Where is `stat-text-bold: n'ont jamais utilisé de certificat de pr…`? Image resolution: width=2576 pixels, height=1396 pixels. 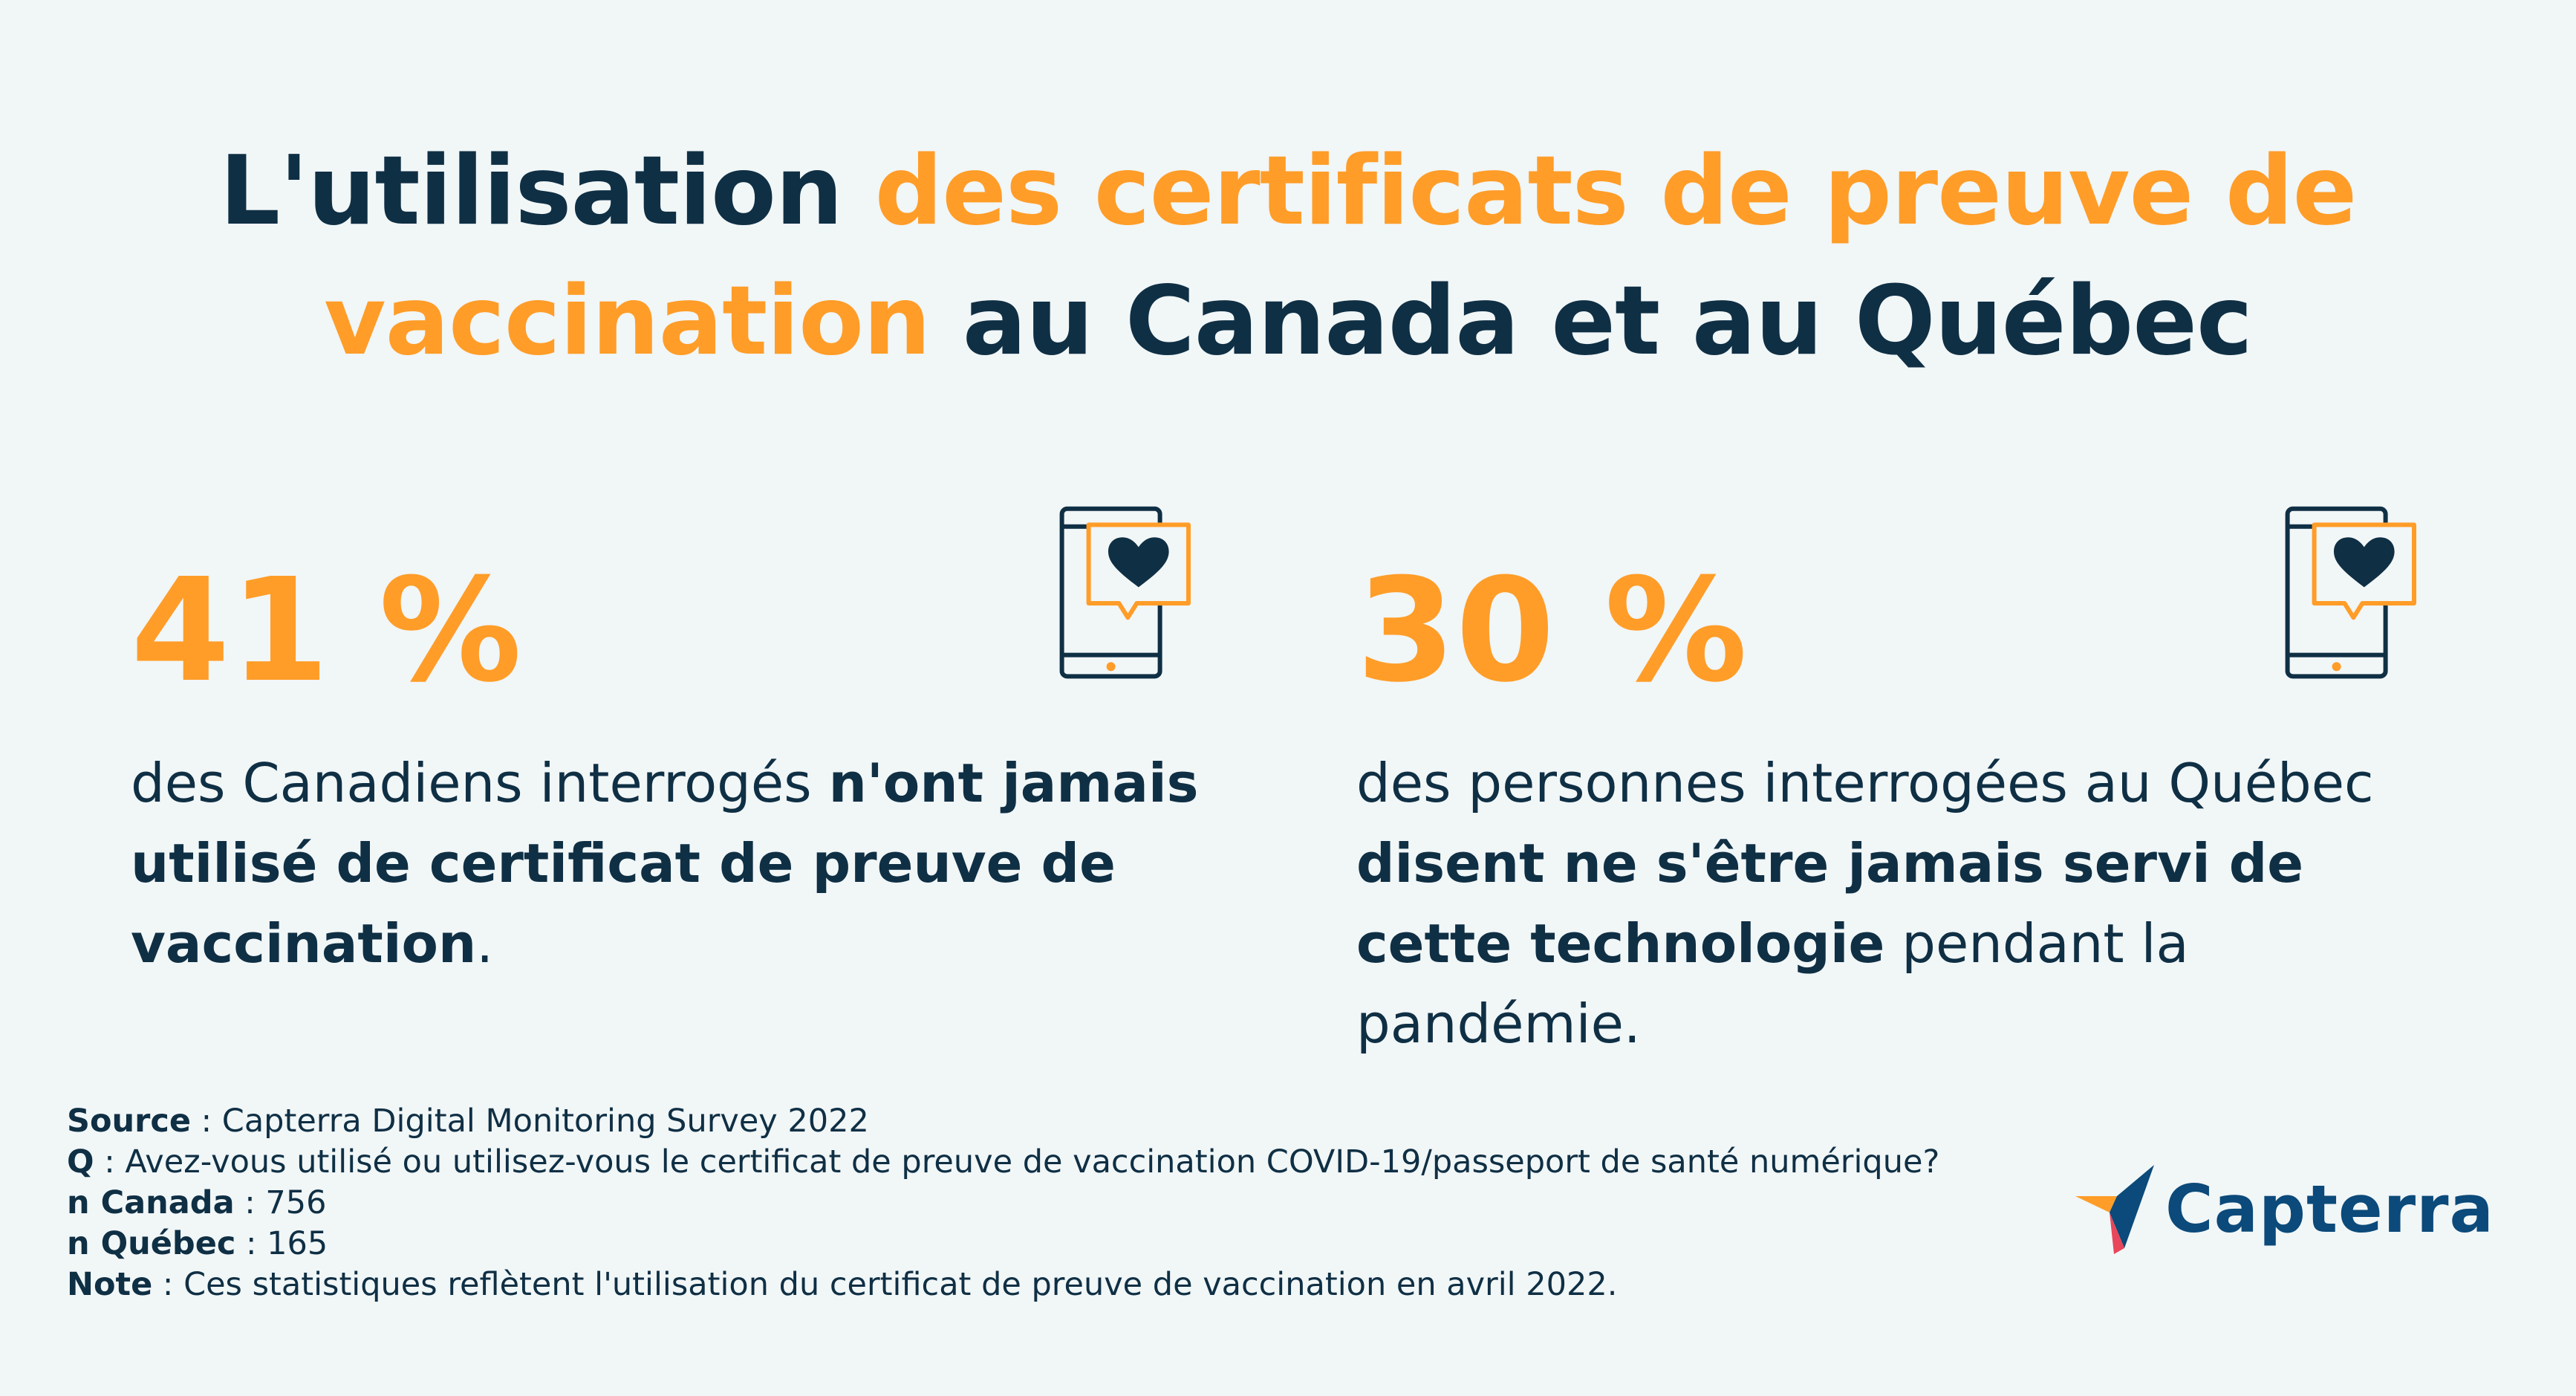 stat-text-bold: n'ont jamais utilisé de certificat de pr… is located at coordinates (665, 863).